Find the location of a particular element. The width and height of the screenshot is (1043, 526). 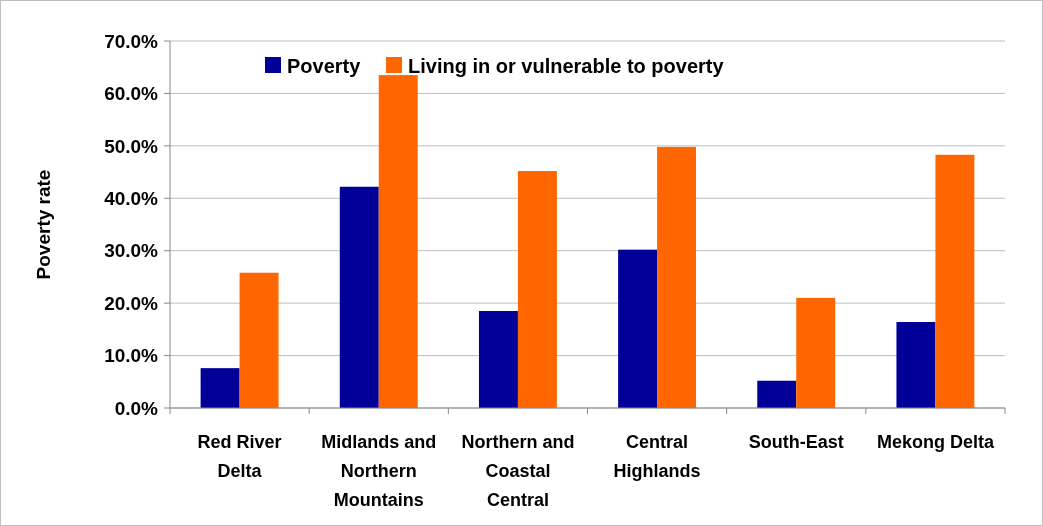

legend-label: Poverty is located at coordinates (324, 66).